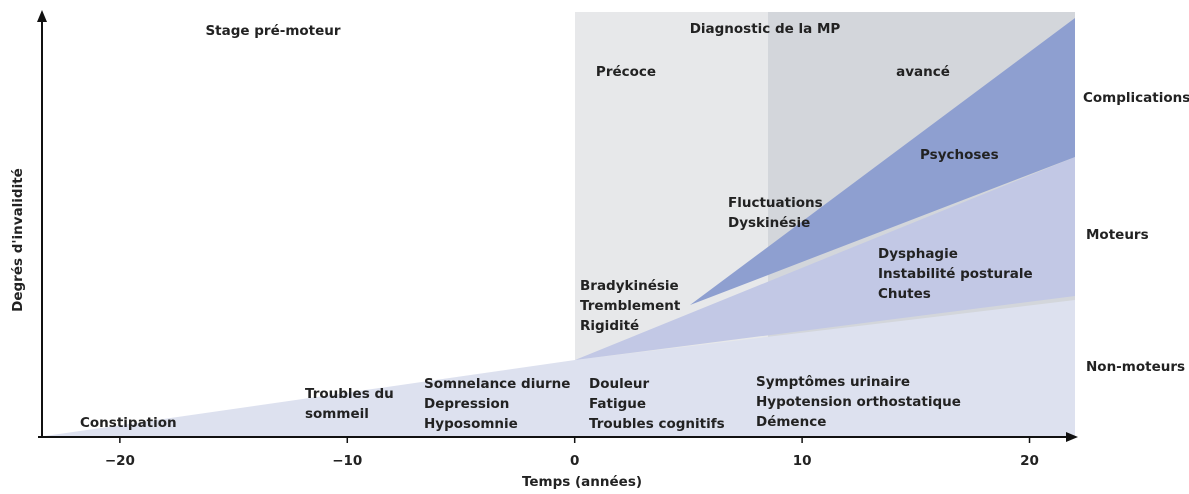  I want to click on symptom-label: sommeil, so click(337, 414).